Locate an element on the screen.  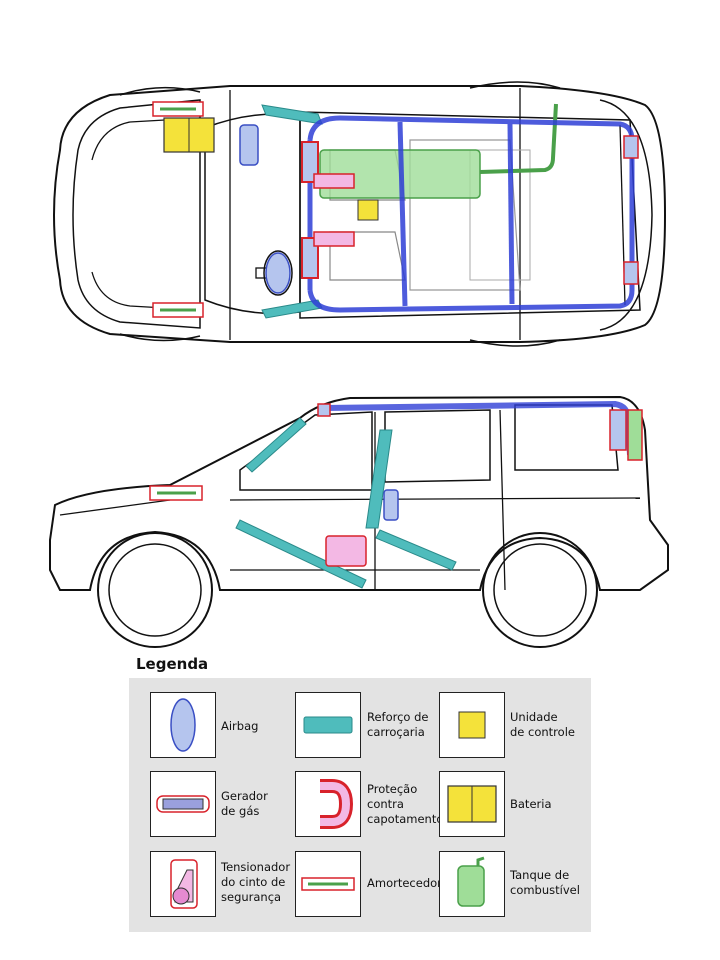
control-unit-icon is located at coordinates (472, 725).